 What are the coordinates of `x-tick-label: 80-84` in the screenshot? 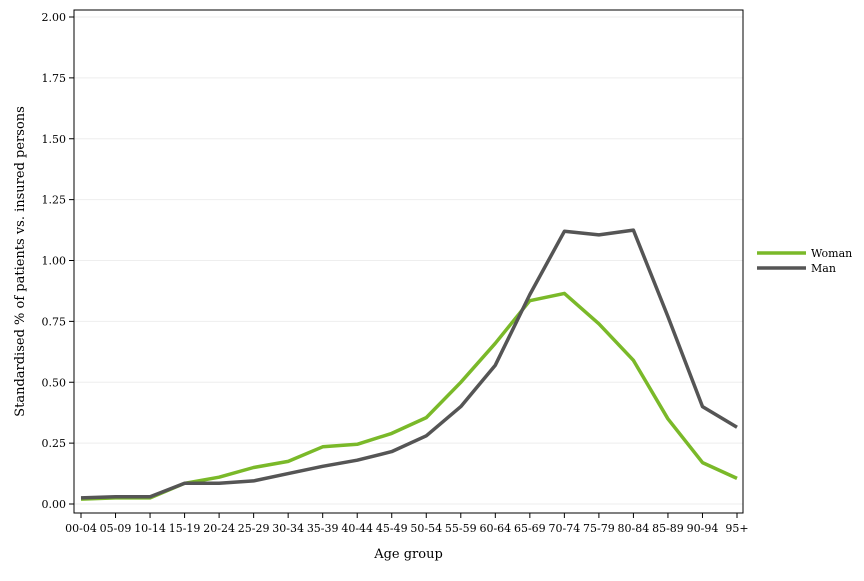 It's located at (634, 528).